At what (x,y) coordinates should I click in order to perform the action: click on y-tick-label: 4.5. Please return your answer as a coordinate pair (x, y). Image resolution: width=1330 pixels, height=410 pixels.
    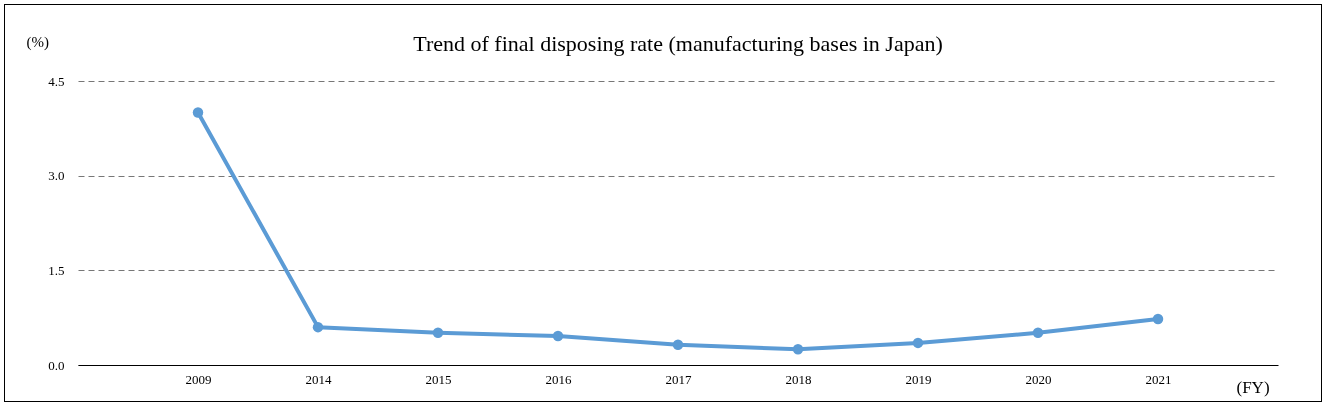
    Looking at the image, I should click on (56, 81).